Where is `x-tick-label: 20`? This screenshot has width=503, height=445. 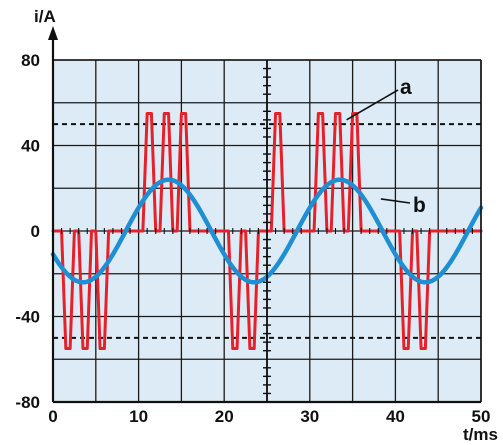 x-tick-label: 20 is located at coordinates (224, 416).